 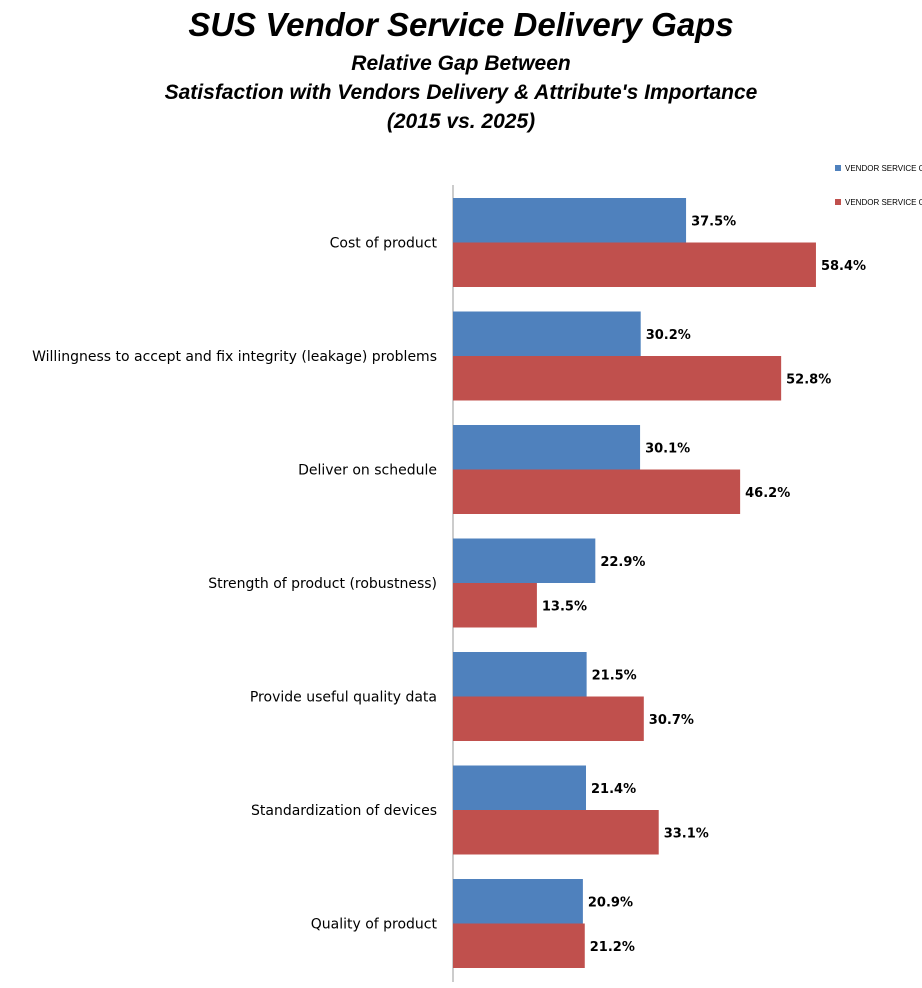 I want to click on category-label: Strength of product (robustness), so click(x=322, y=584).